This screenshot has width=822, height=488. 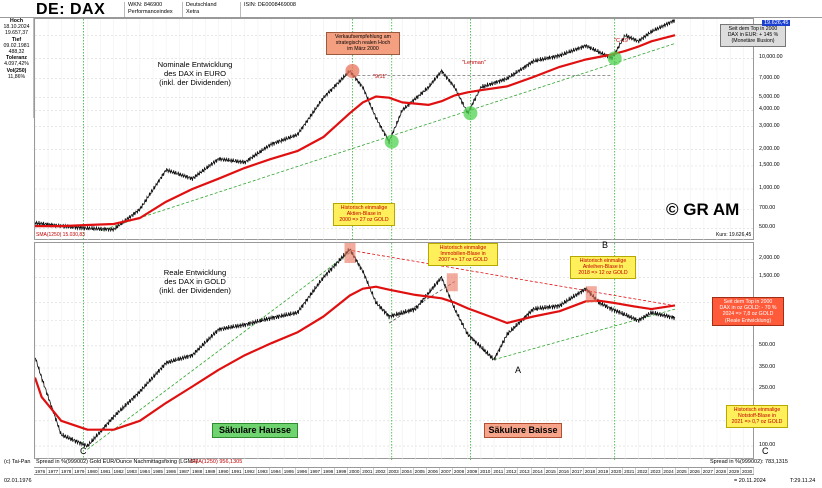 What do you see at coordinates (224, 471) in the screenshot?
I see `year-tick-label: 1990` at bounding box center [224, 471].